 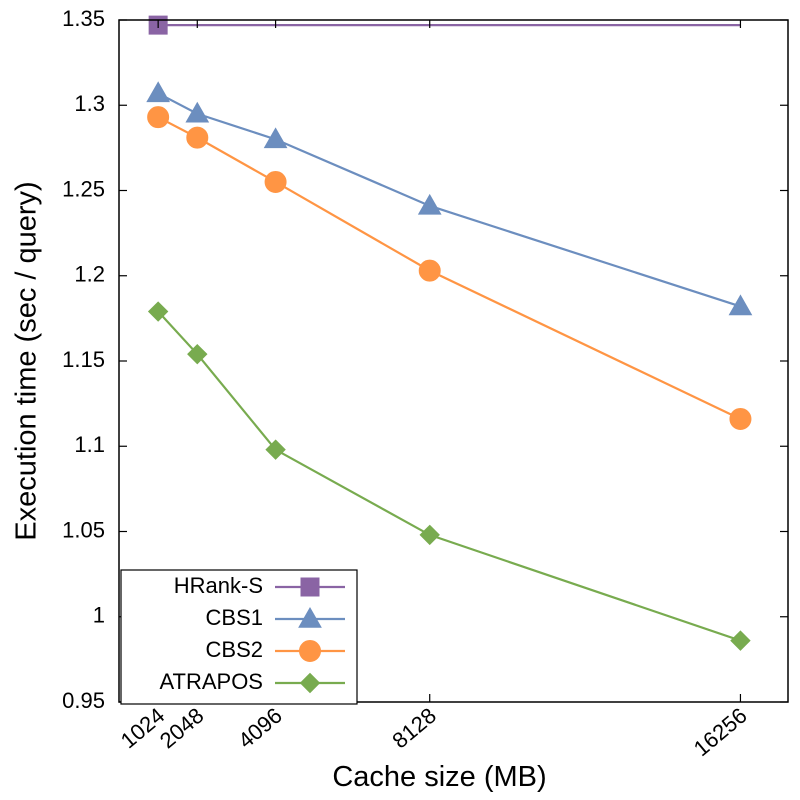 I want to click on legend-label: CBS1, so click(x=234, y=617).